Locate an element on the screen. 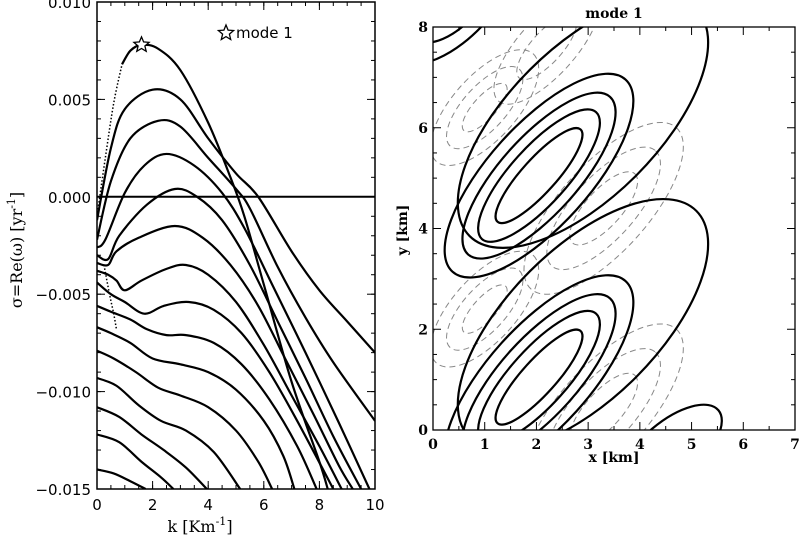 This screenshot has width=800, height=540. x-tick-label: 6 is located at coordinates (264, 505).